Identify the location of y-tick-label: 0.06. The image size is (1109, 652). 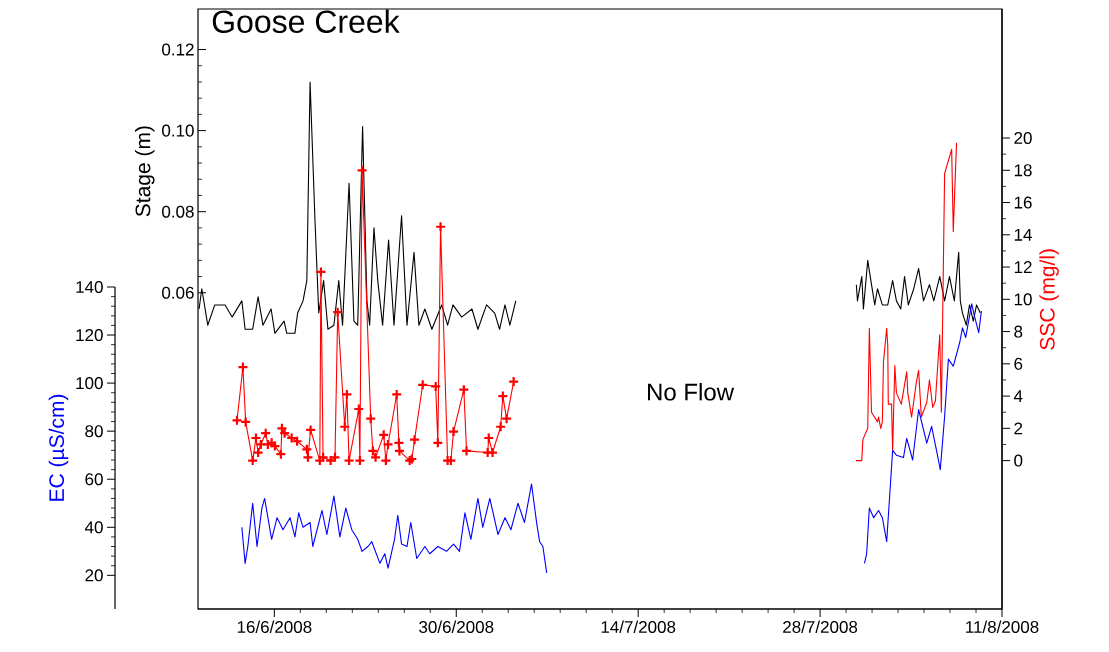
(178, 292).